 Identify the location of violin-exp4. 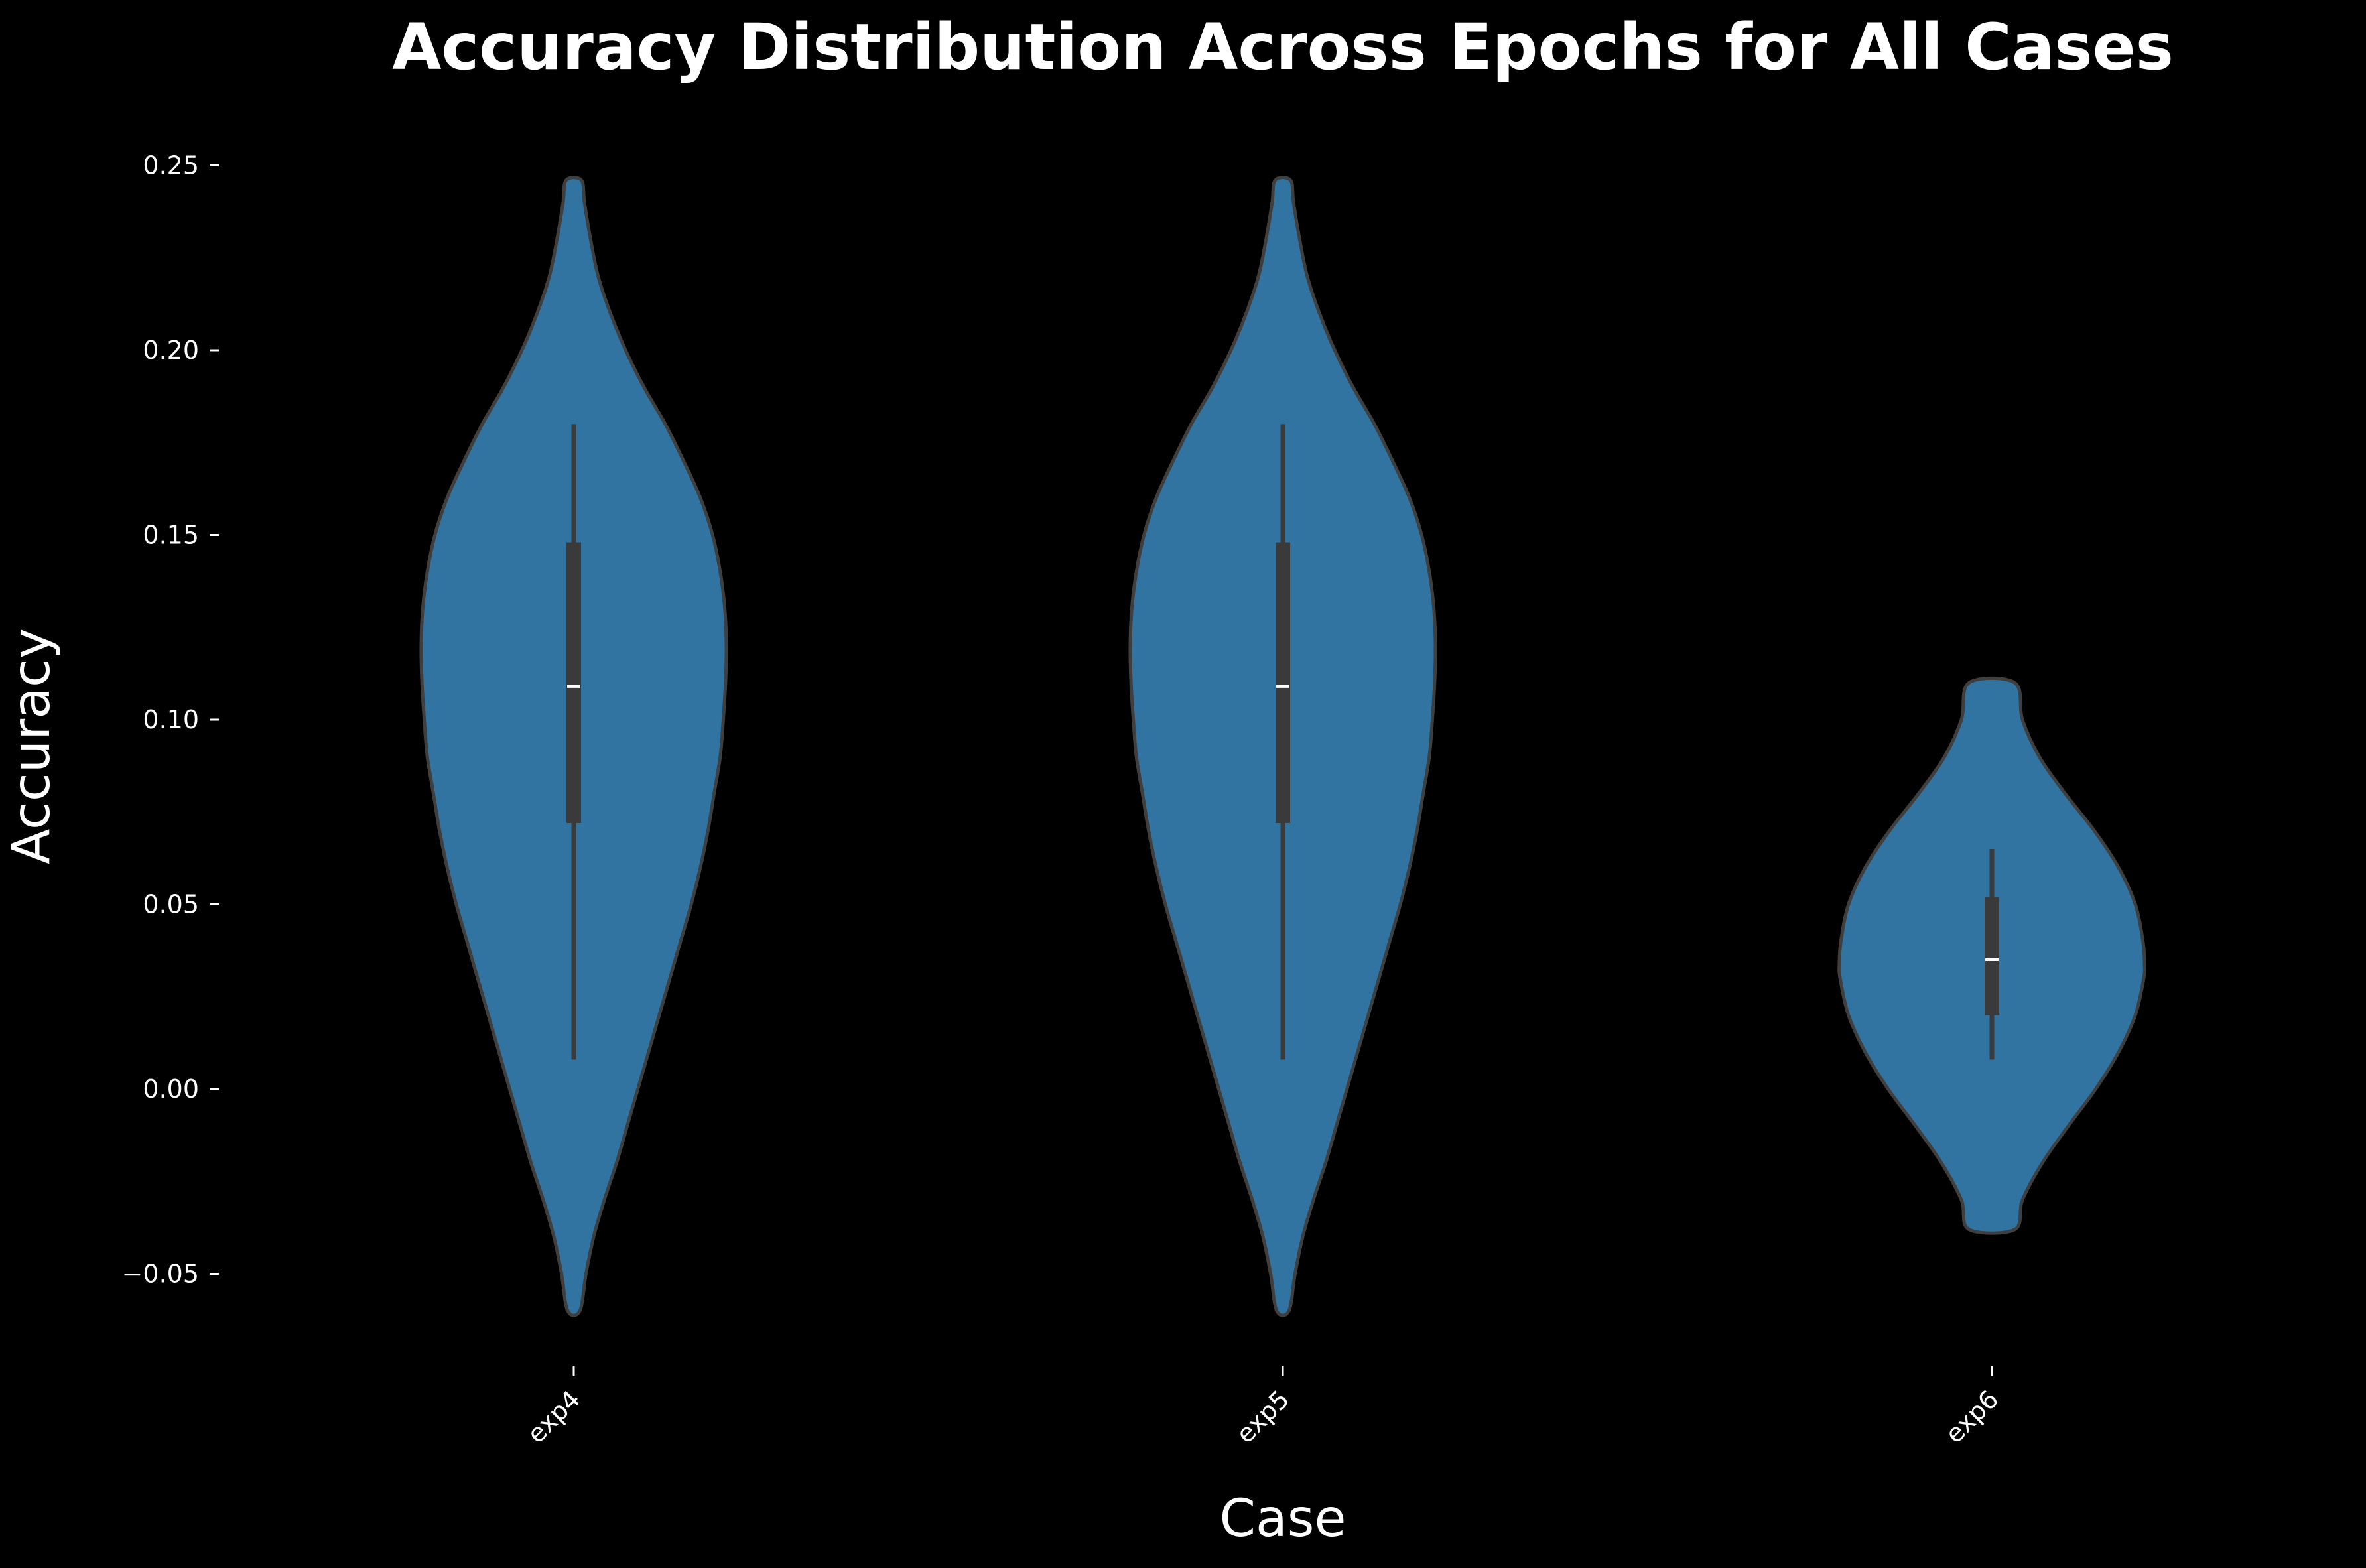
(573, 747).